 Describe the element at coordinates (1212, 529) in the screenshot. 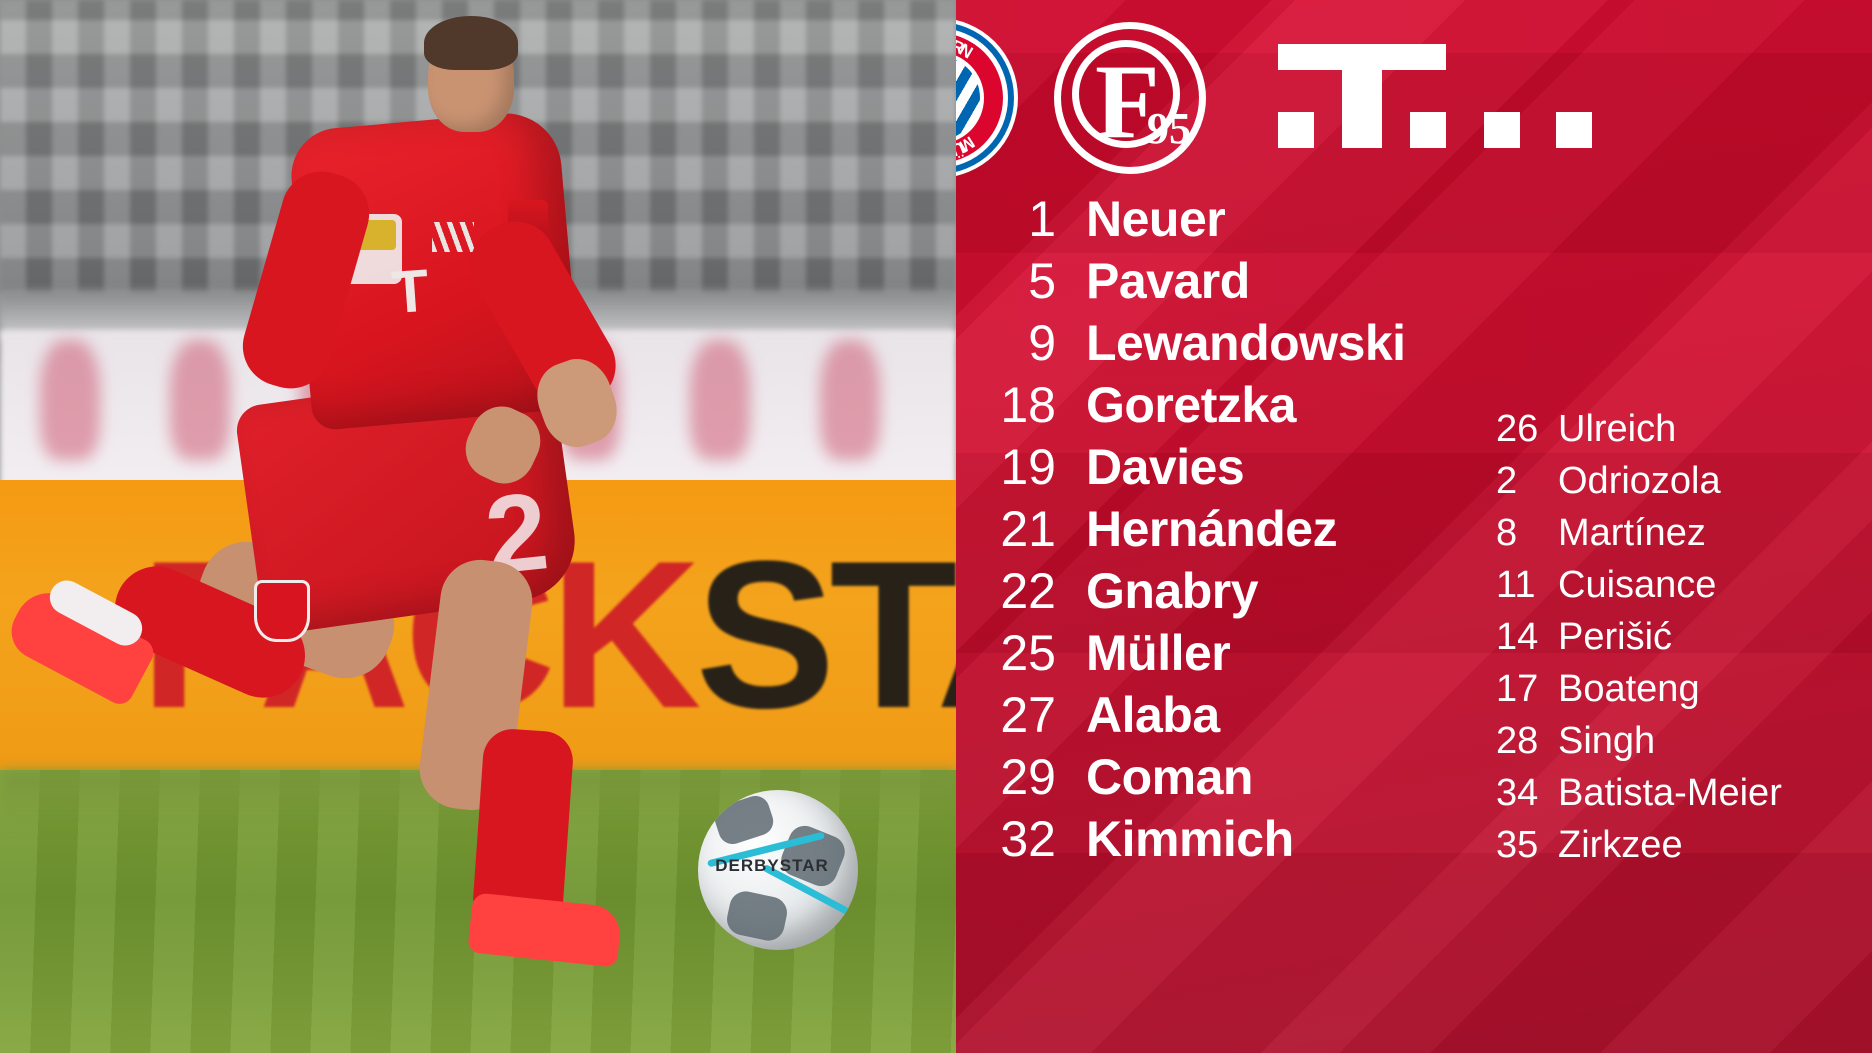

I see `player-name: Hernández` at that location.